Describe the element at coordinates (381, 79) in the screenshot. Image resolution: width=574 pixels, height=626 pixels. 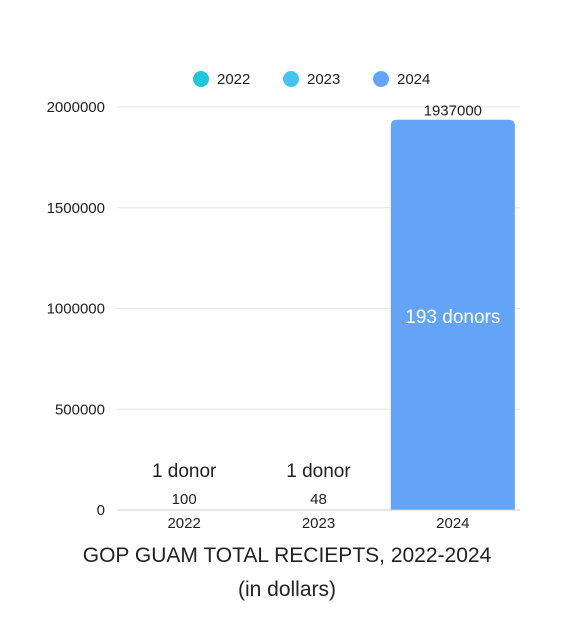
I see `legend-marker-2024` at that location.